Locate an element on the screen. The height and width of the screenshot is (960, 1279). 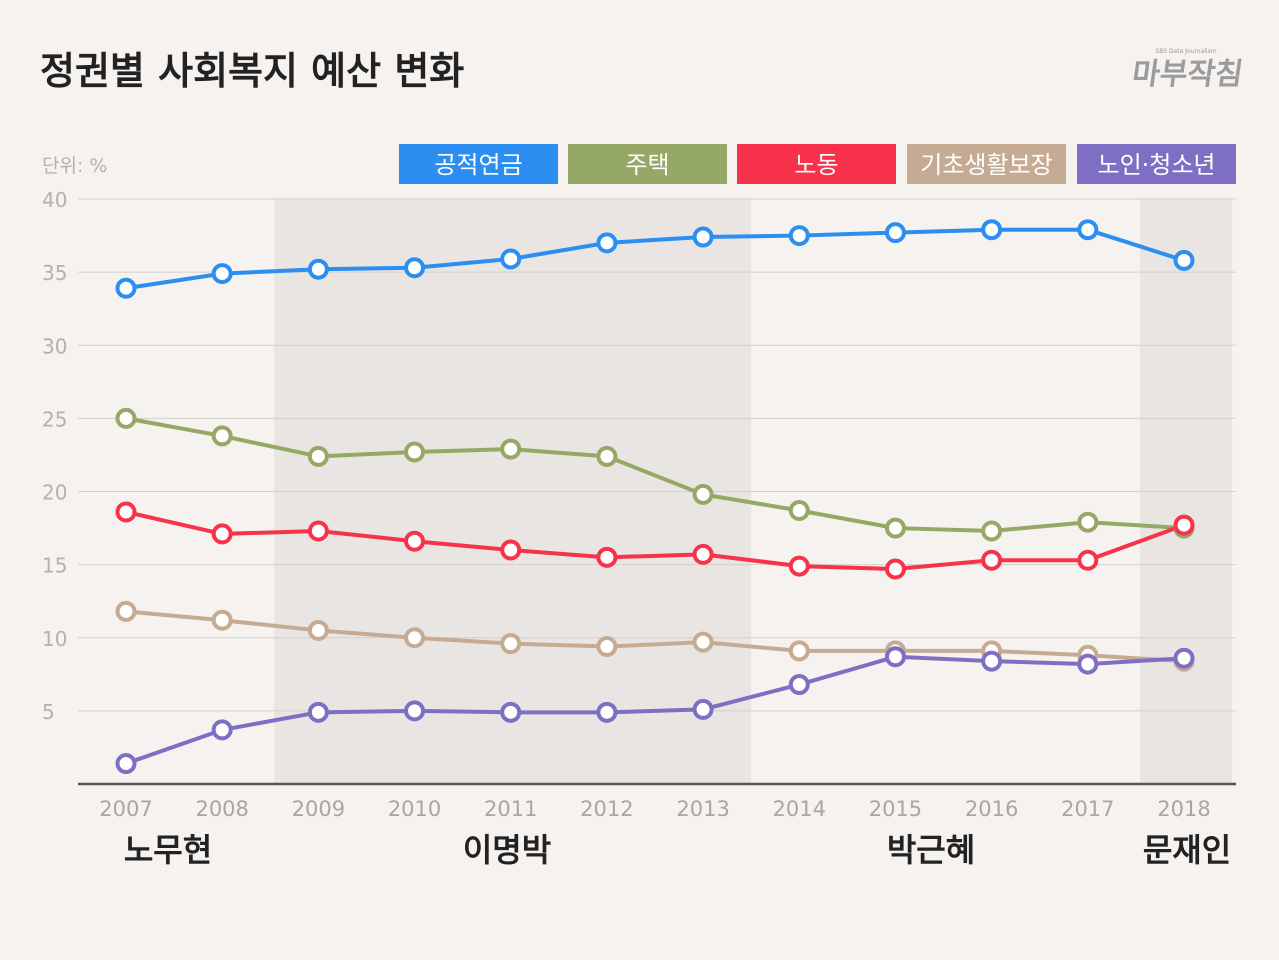
x-tick-label: 2014 is located at coordinates (799, 809).